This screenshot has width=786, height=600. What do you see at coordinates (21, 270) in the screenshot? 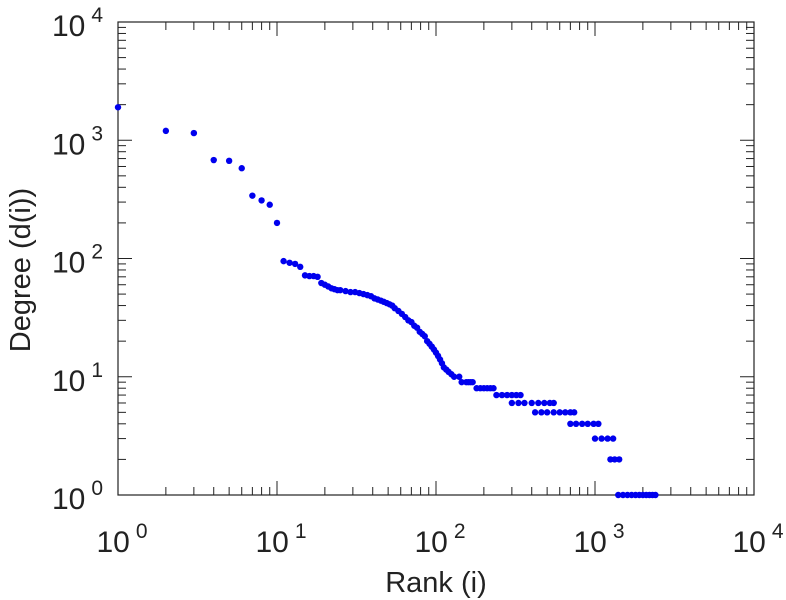
I see `y-axis-title: Degree (d(i))` at bounding box center [21, 270].